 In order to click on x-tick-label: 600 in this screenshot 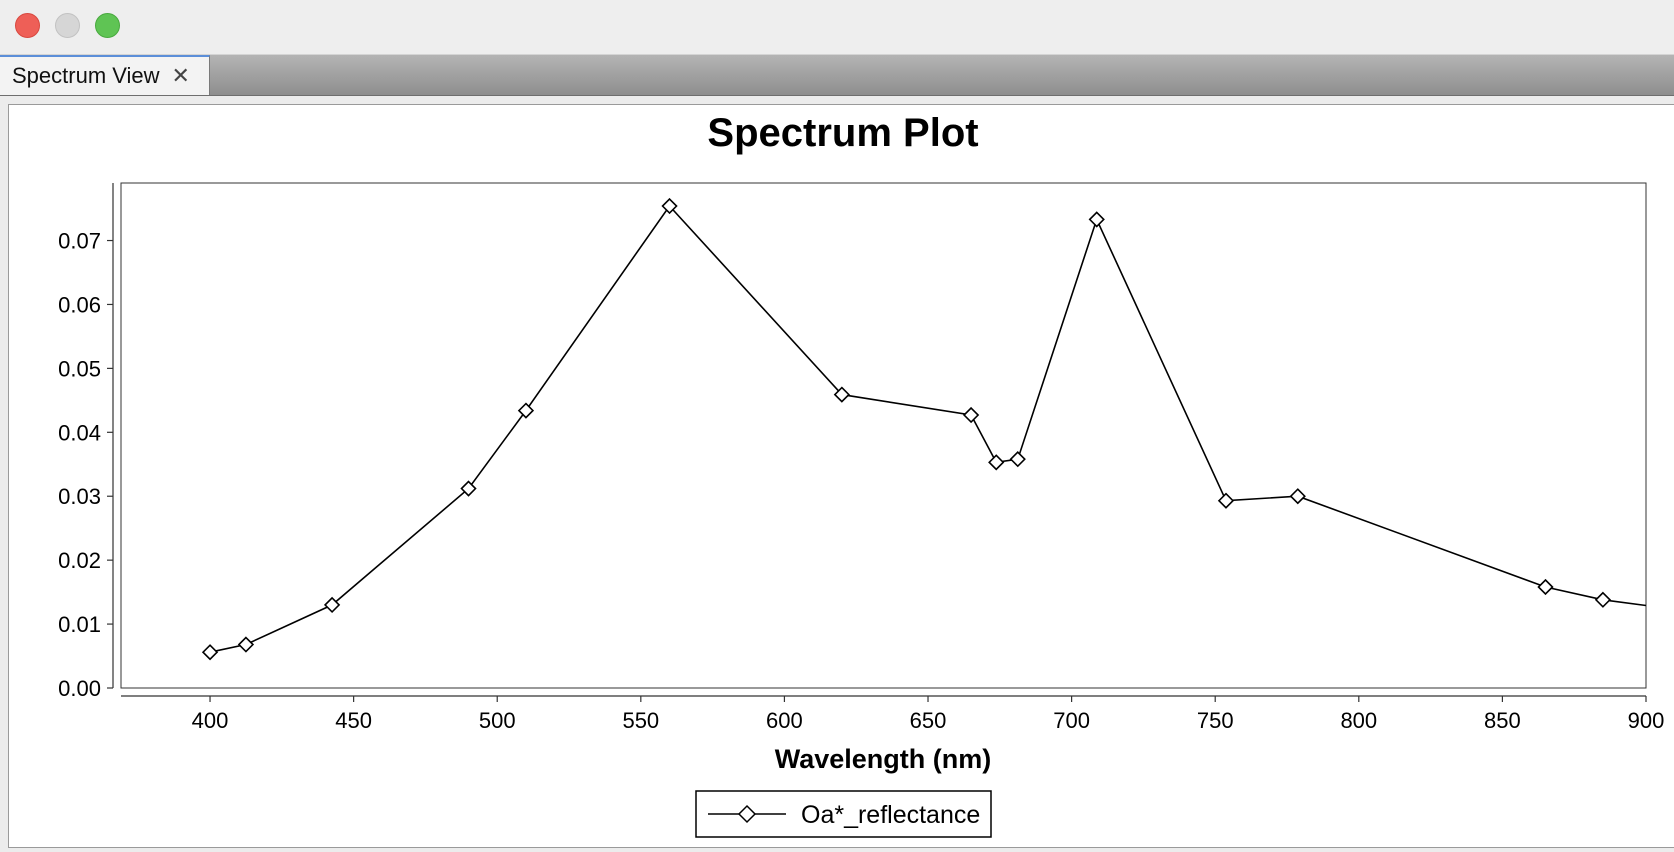, I will do `click(784, 720)`.